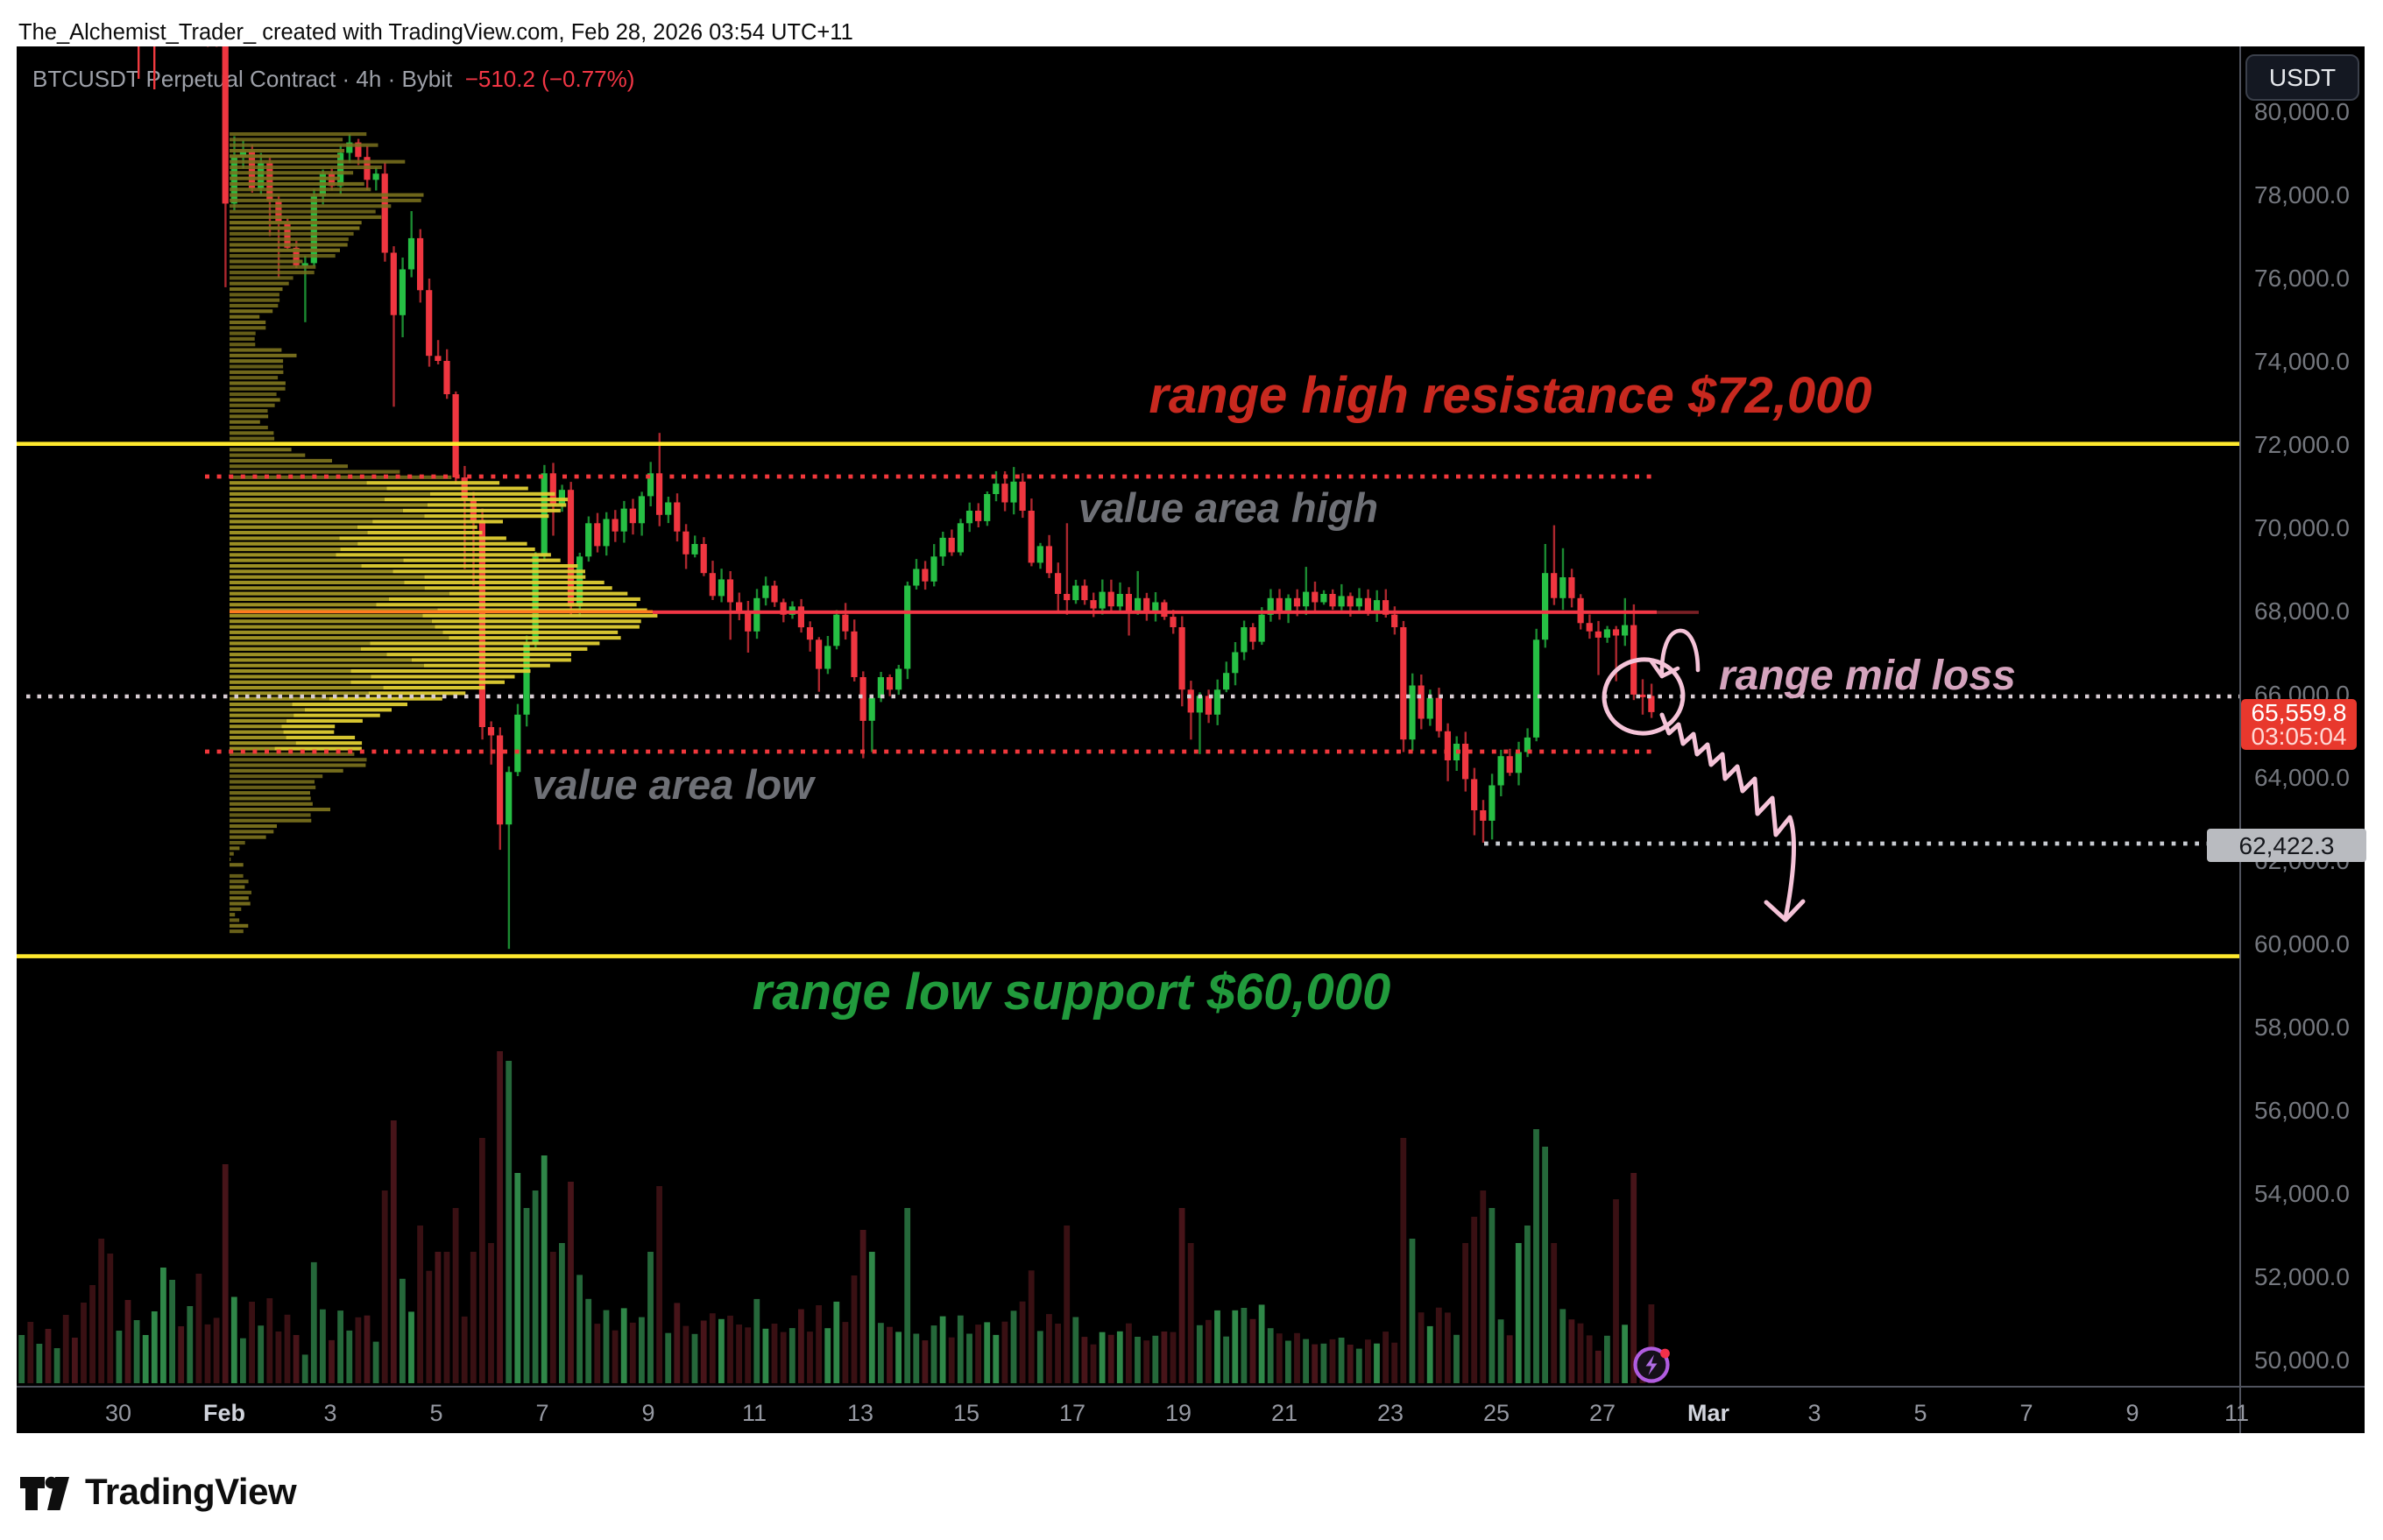  What do you see at coordinates (1284, 1413) in the screenshot?
I see `svg-text: 21` at bounding box center [1284, 1413].